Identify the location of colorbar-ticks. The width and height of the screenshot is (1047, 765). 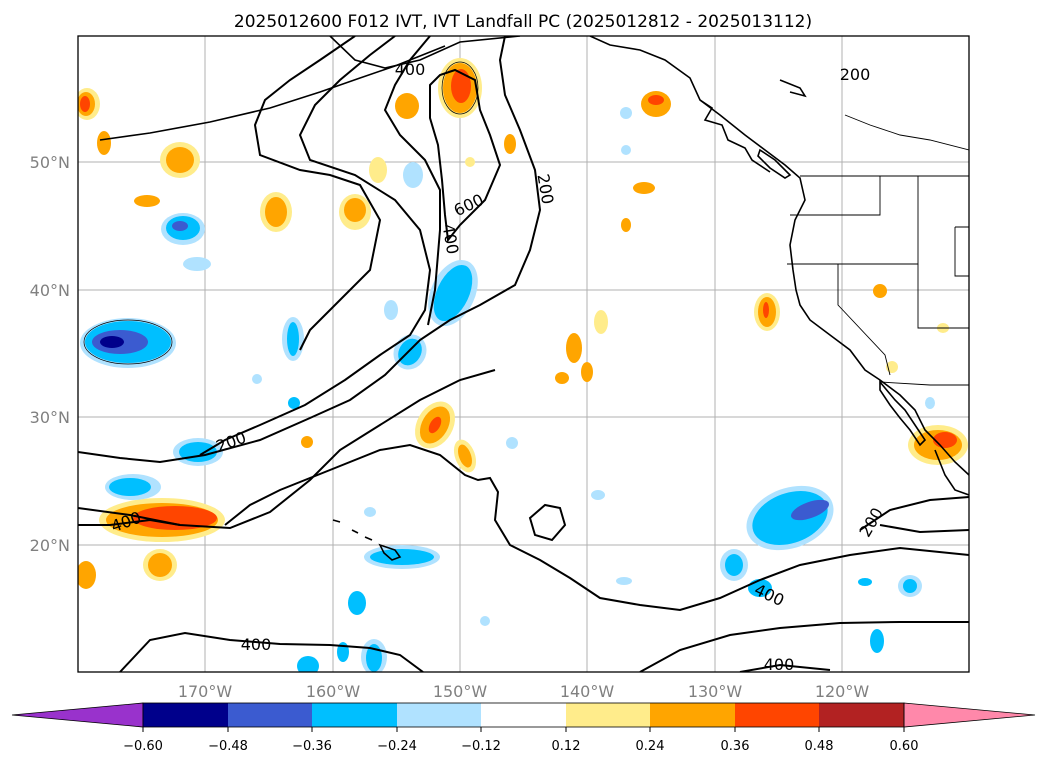
(523, 729).